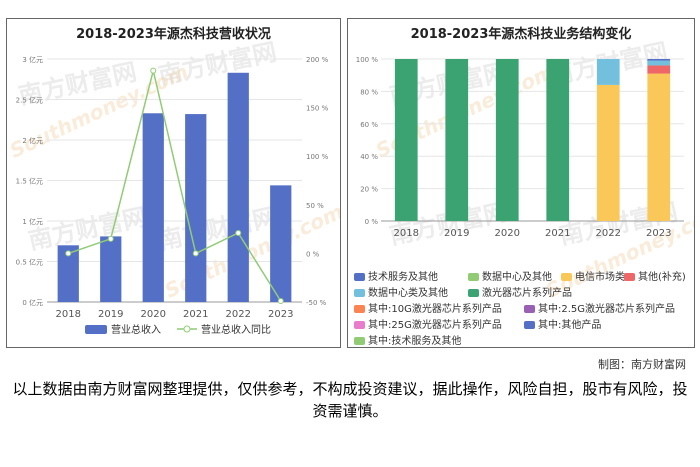  Describe the element at coordinates (527, 293) in the screenshot. I see `legend-label: 激光器芯片系列产品` at that location.